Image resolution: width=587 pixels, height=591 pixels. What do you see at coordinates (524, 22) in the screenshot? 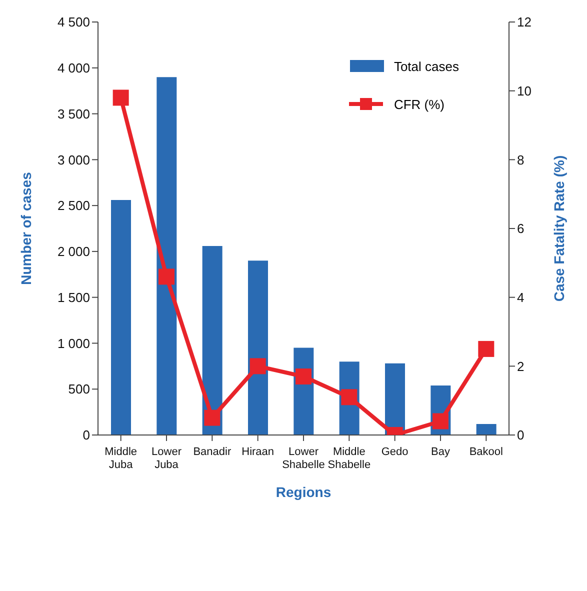
I see `y2-tick-label: 12` at bounding box center [524, 22].